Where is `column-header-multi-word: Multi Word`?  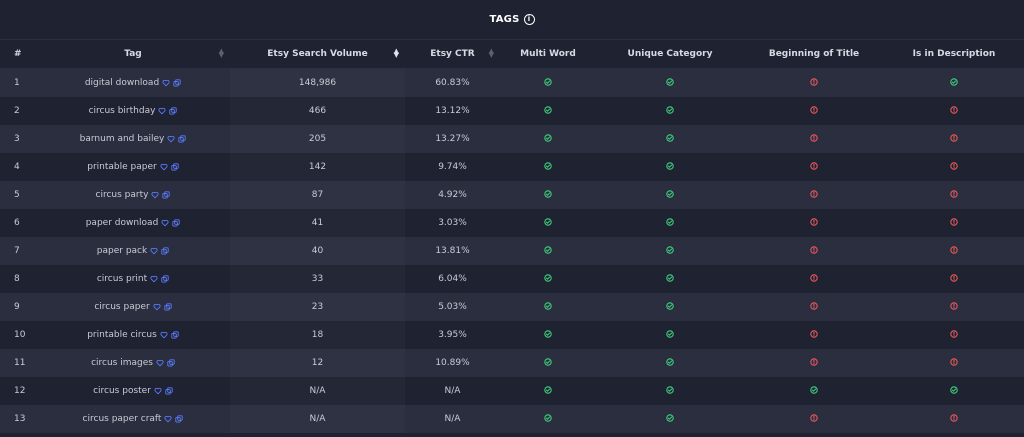
column-header-multi-word: Multi Word is located at coordinates (548, 54).